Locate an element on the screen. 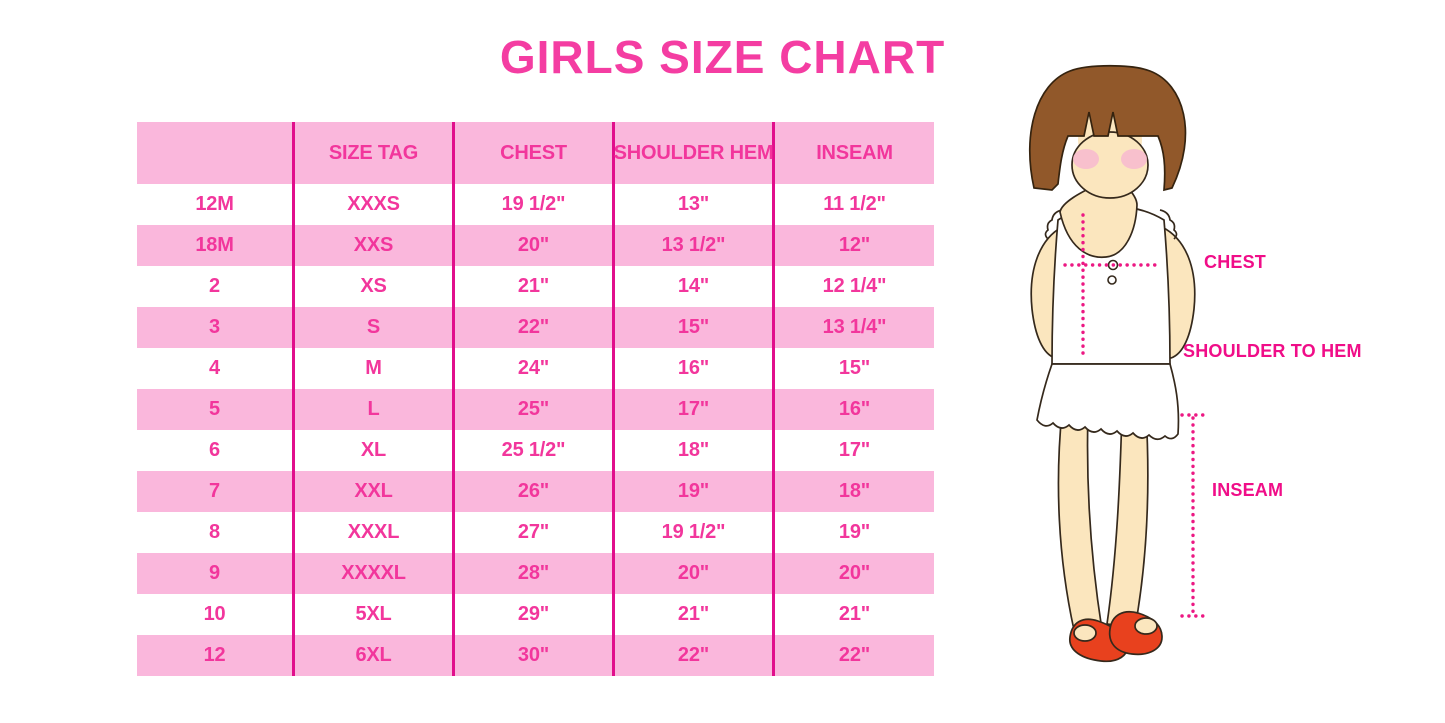  table-row: 10 5XL 29" 21" 21" is located at coordinates (535, 614).